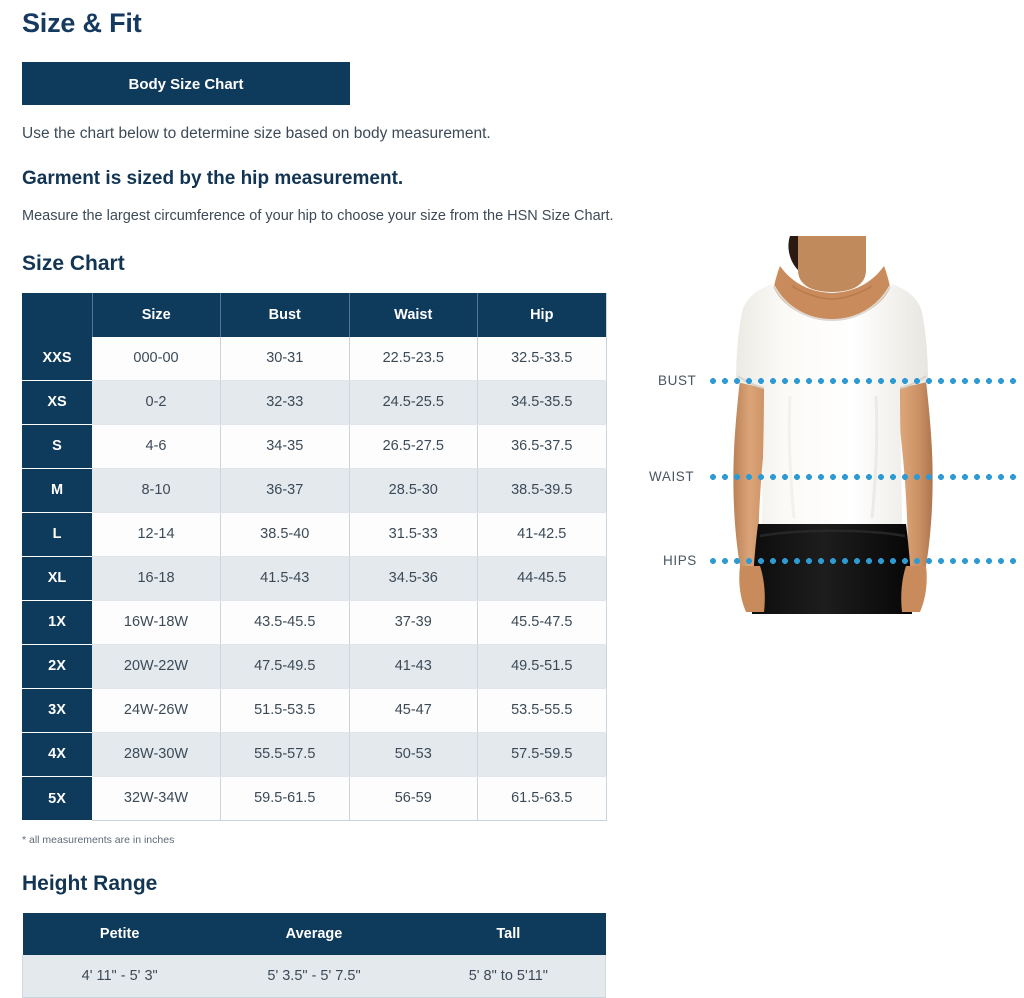 This screenshot has height=998, width=1024. I want to click on size-chart-header-hip: Hip, so click(542, 314).